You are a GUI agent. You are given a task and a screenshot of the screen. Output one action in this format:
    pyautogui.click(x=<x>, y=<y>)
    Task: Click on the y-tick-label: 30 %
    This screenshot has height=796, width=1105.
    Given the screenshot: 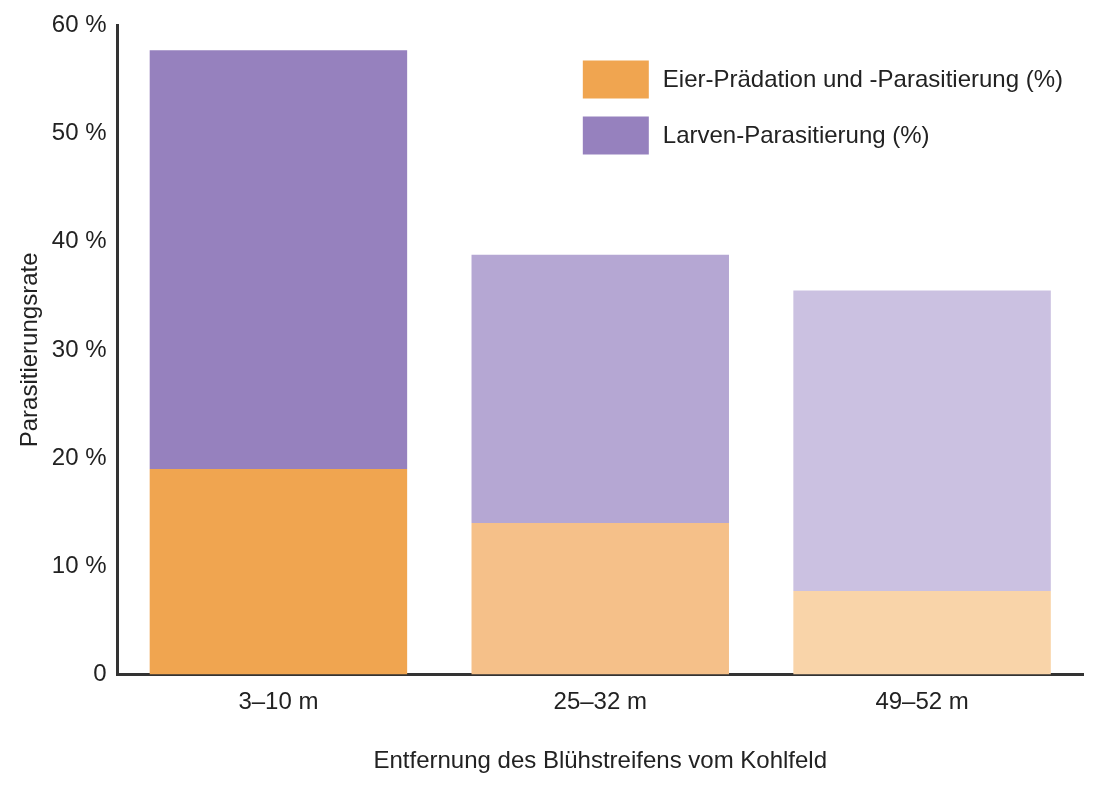 What is the action you would take?
    pyautogui.click(x=79, y=348)
    